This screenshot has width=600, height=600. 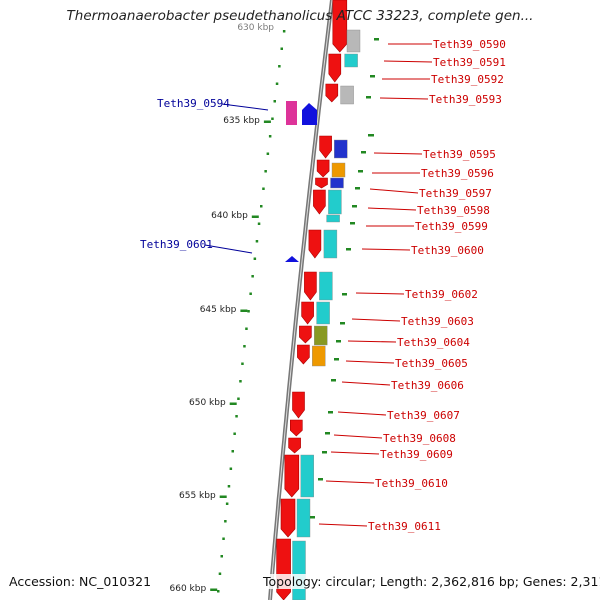 What do you see at coordinates (447, 250) in the screenshot?
I see `forward-gene-label: Teth39_0600` at bounding box center [447, 250].